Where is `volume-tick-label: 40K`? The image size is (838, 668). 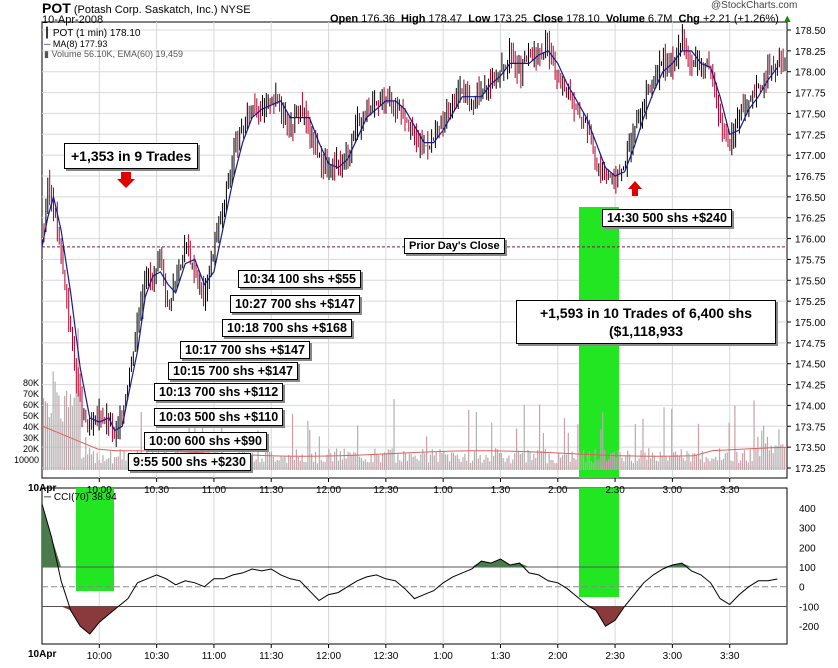
volume-tick-label: 40K is located at coordinates (31, 427).